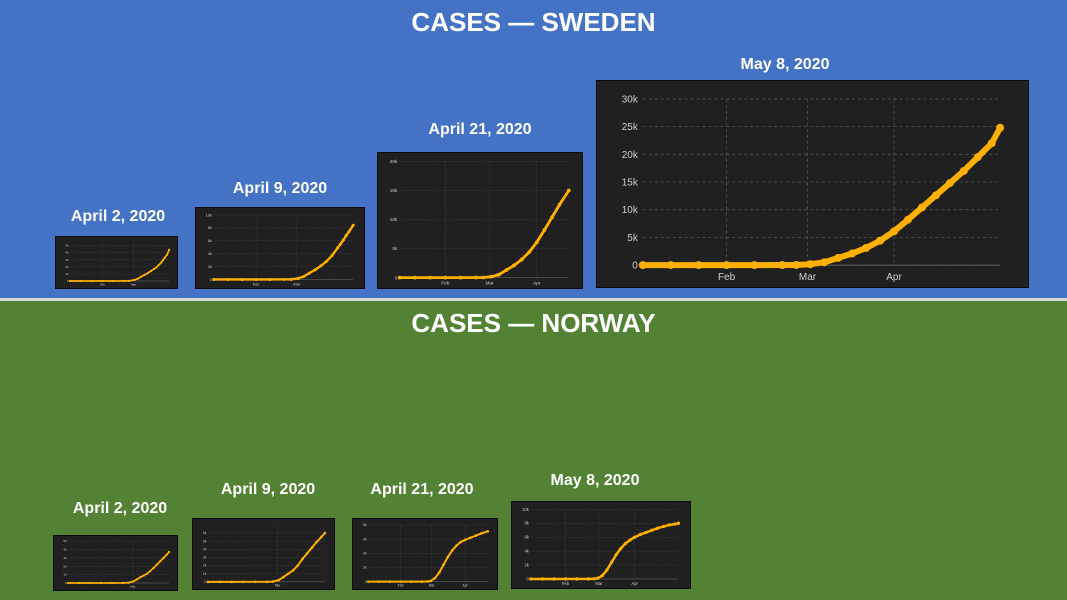 Image resolution: width=1067 pixels, height=600 pixels. What do you see at coordinates (65, 575) in the screenshot?
I see `y-tick-label: 1k` at bounding box center [65, 575].